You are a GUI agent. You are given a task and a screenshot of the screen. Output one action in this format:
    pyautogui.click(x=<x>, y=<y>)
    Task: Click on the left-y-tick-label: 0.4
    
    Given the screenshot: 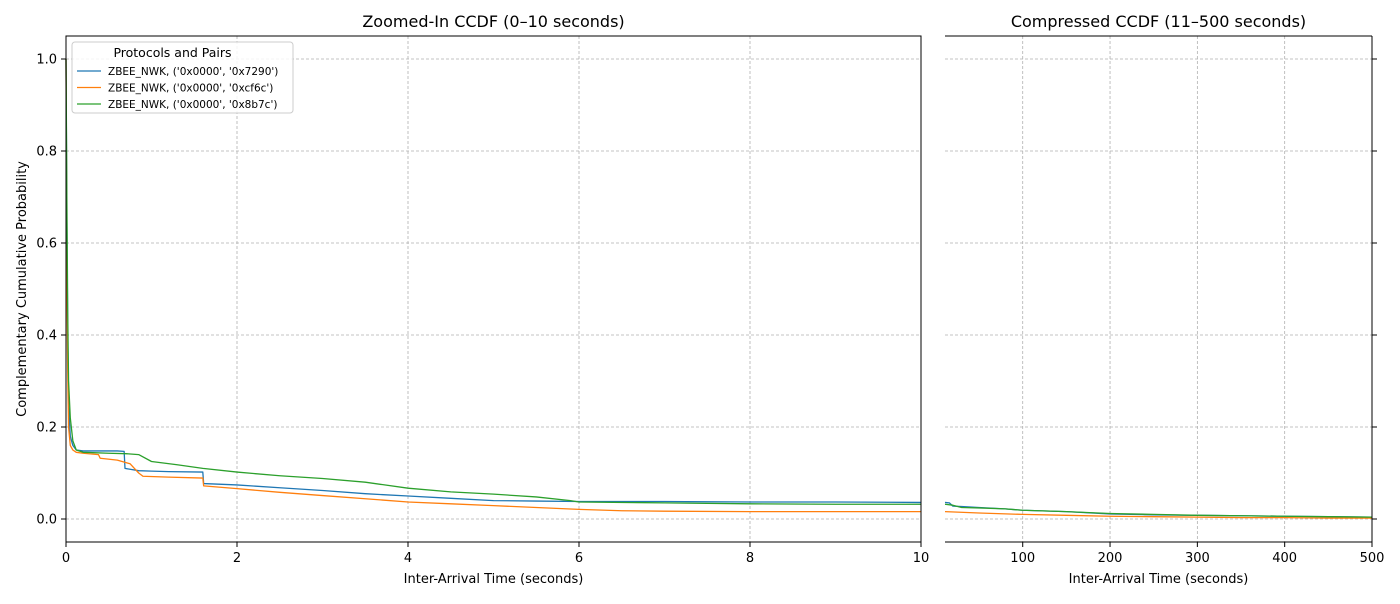 What is the action you would take?
    pyautogui.click(x=46, y=336)
    